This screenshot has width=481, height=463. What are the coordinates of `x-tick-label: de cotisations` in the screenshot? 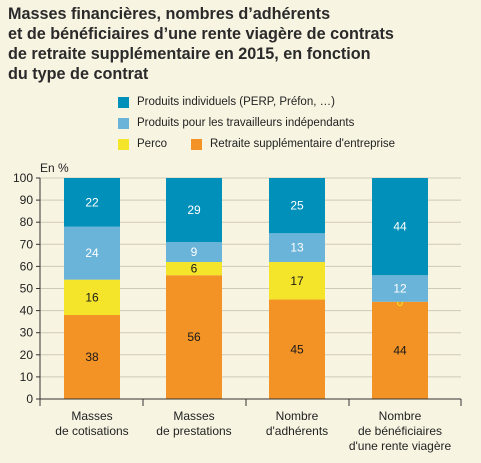 It's located at (91, 431).